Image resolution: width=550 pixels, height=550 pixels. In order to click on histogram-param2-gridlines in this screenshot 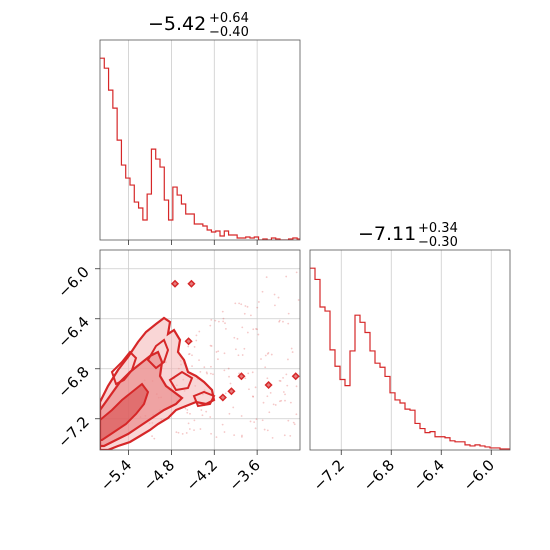, I will do `click(416, 350)`.